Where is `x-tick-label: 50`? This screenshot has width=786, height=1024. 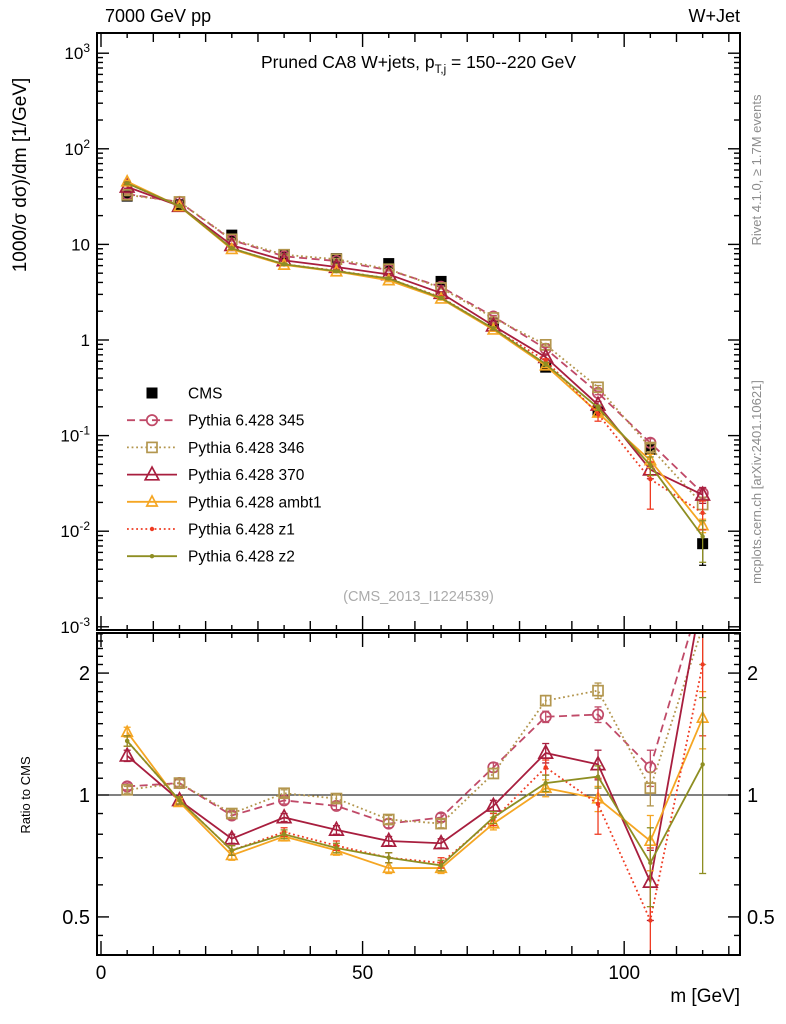 x-tick-label: 50 is located at coordinates (362, 973).